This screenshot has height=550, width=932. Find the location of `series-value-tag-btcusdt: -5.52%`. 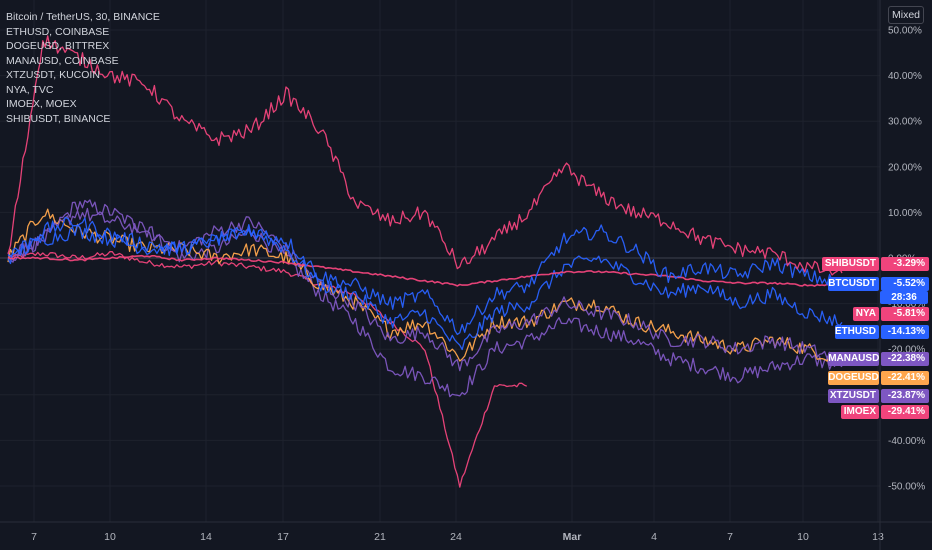

series-value-tag-btcusdt: -5.52% is located at coordinates (905, 284).